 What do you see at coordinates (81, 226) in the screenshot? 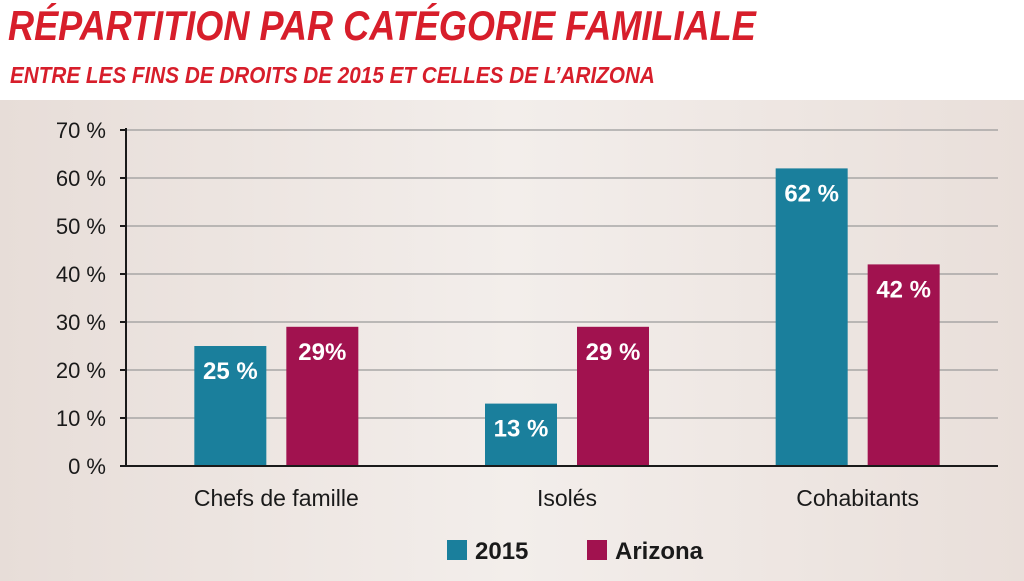
I see `y-tick-label: 50 %` at bounding box center [81, 226].